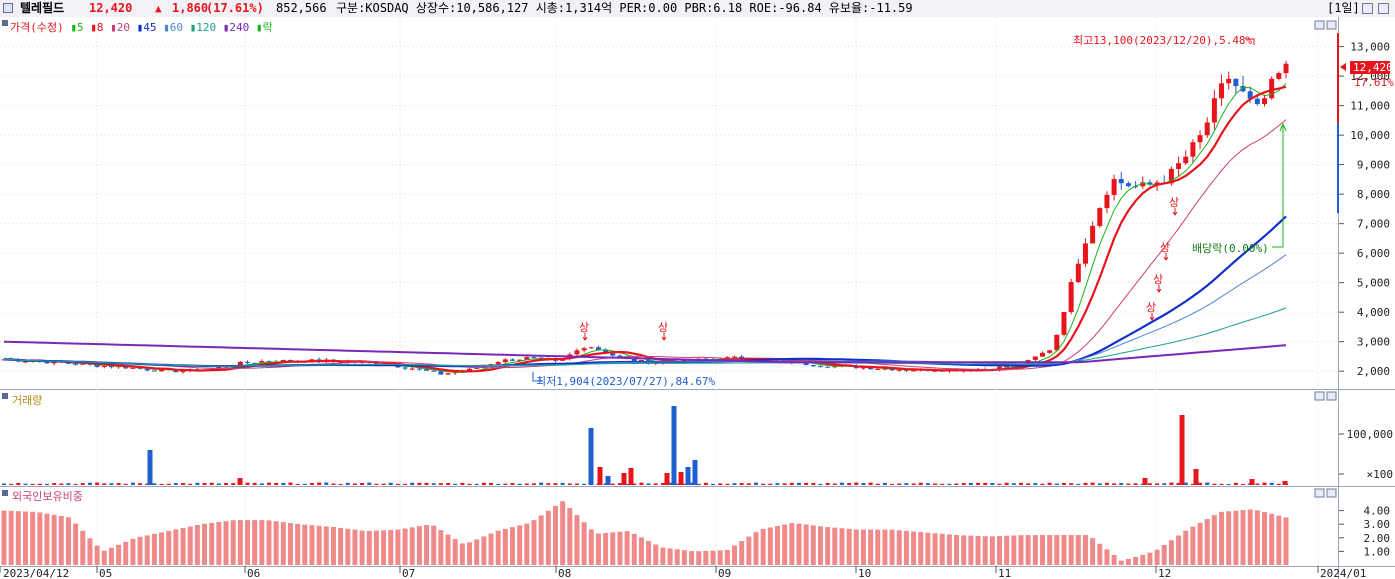  What do you see at coordinates (8, 8) in the screenshot?
I see `header-icon` at bounding box center [8, 8].